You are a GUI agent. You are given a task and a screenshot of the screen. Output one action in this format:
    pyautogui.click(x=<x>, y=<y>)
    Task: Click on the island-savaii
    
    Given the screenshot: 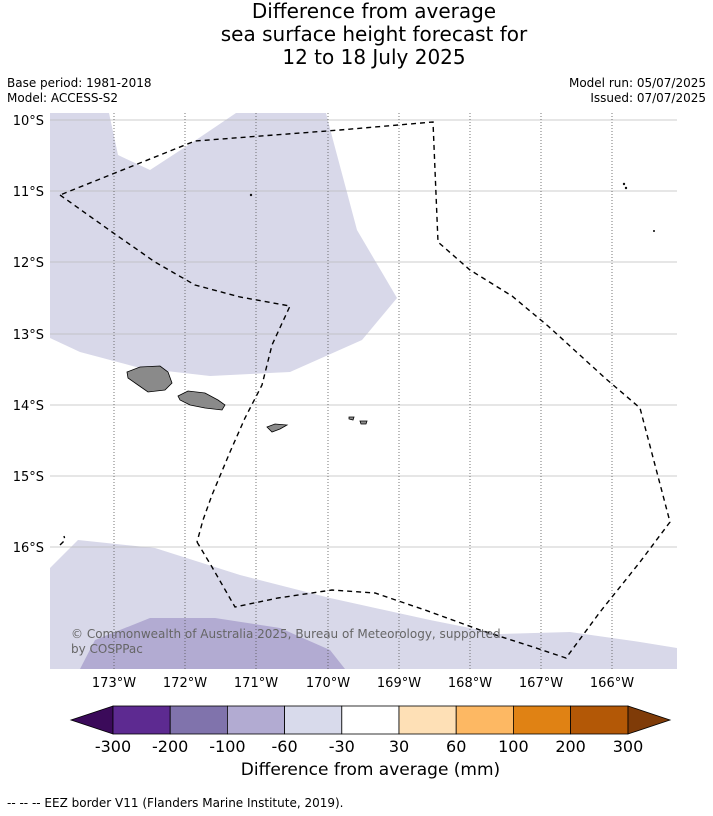 What is the action you would take?
    pyautogui.click(x=149, y=379)
    